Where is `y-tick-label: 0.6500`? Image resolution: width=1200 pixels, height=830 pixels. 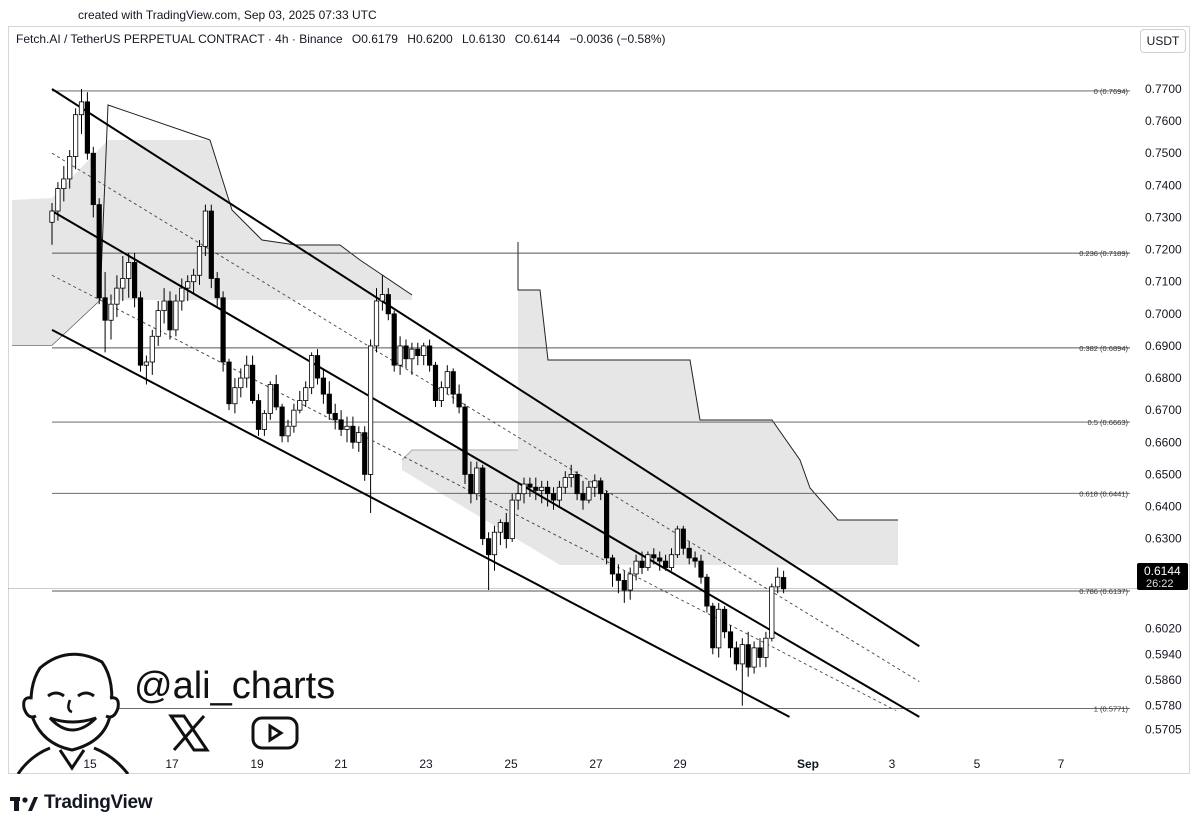
y-tick-label: 0.6500 is located at coordinates (1163, 474).